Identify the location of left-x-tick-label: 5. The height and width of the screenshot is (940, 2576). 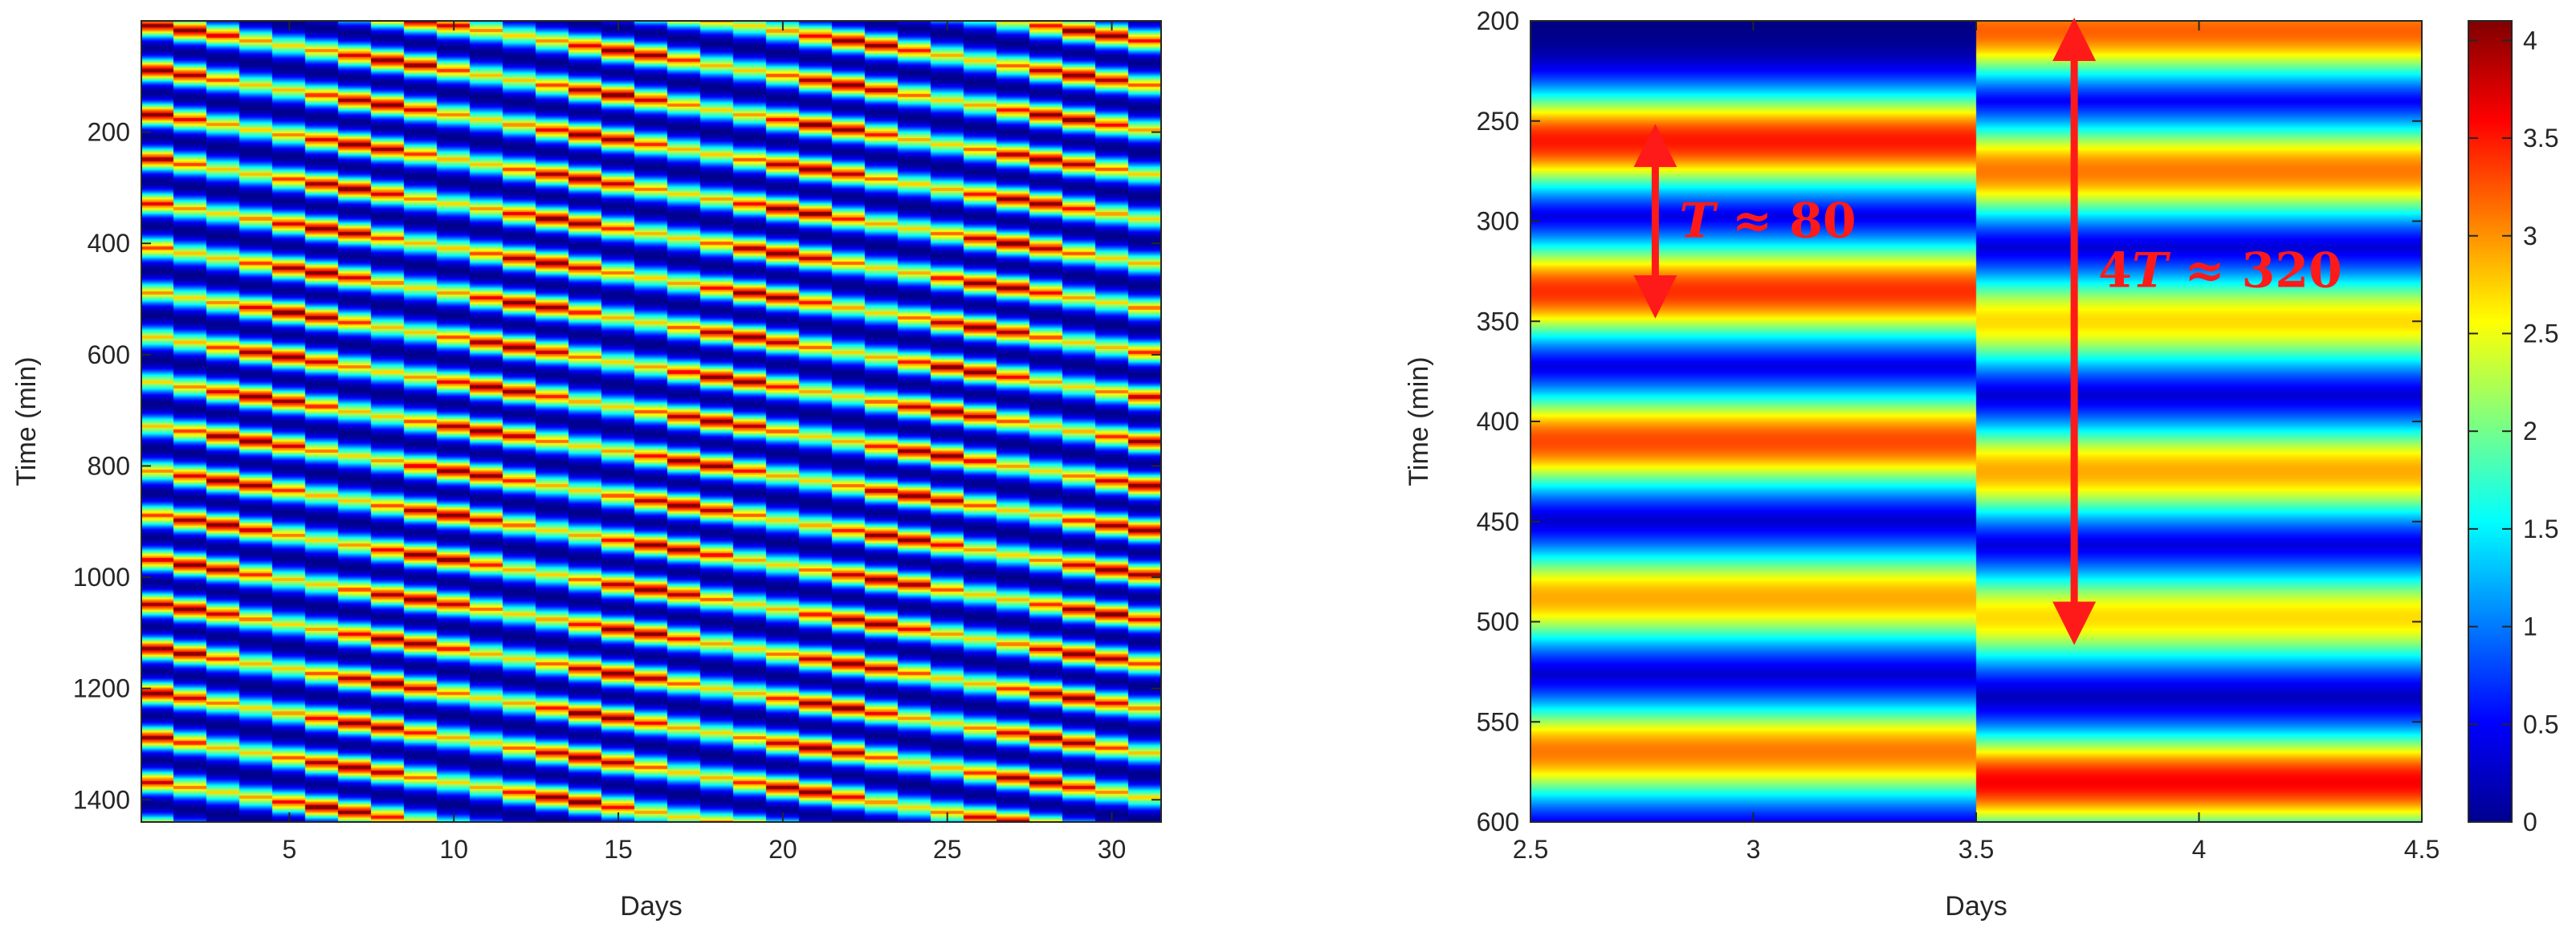
(289, 849).